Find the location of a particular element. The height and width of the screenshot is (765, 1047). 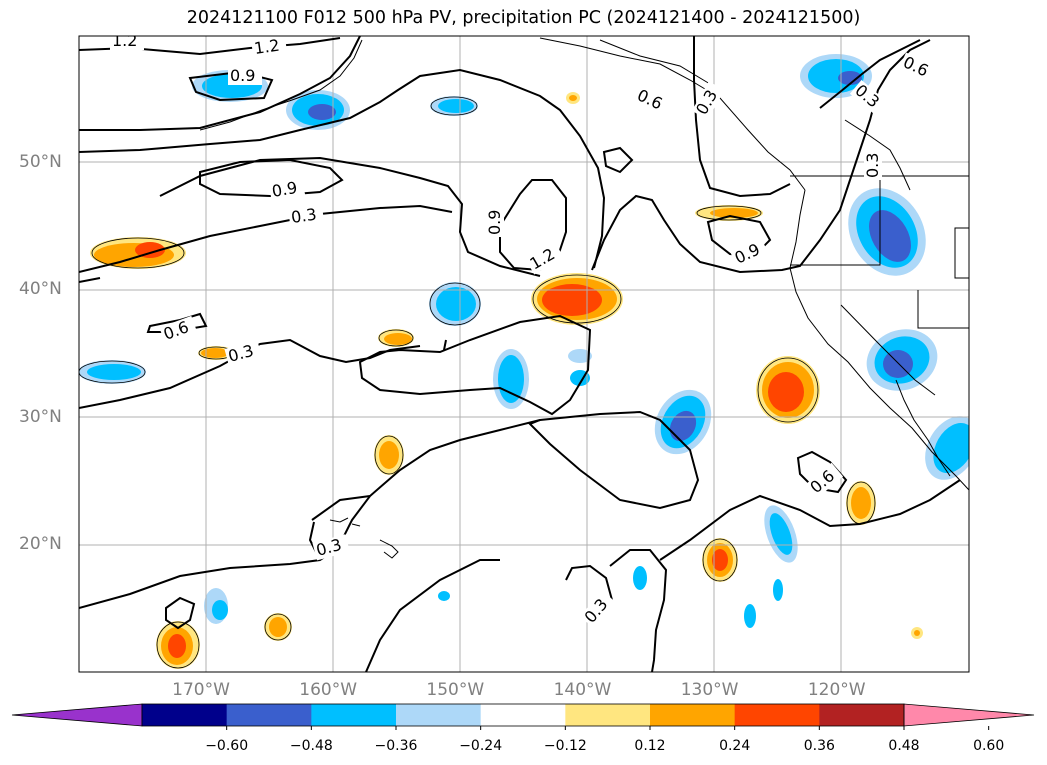

colorbar-tick-label: −0.24 is located at coordinates (481, 746).